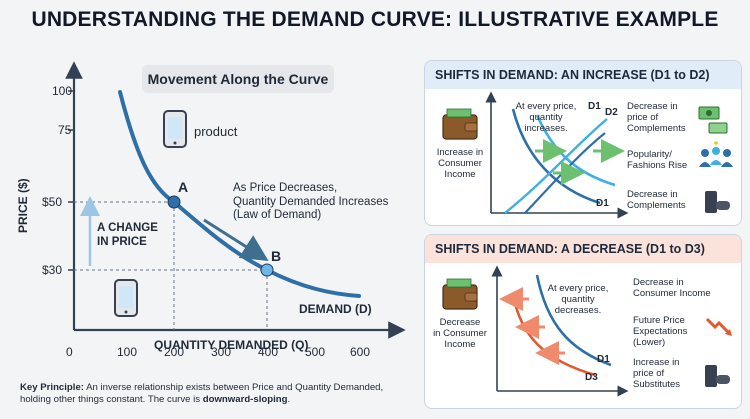 This screenshot has width=750, height=419. Describe the element at coordinates (62, 91) in the screenshot. I see `y-tick-label: 100` at that location.